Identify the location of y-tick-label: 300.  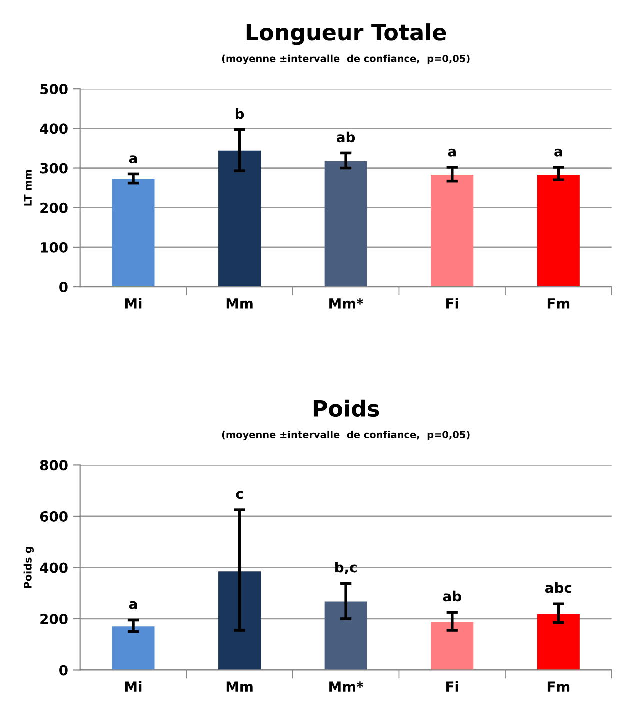
(54, 168).